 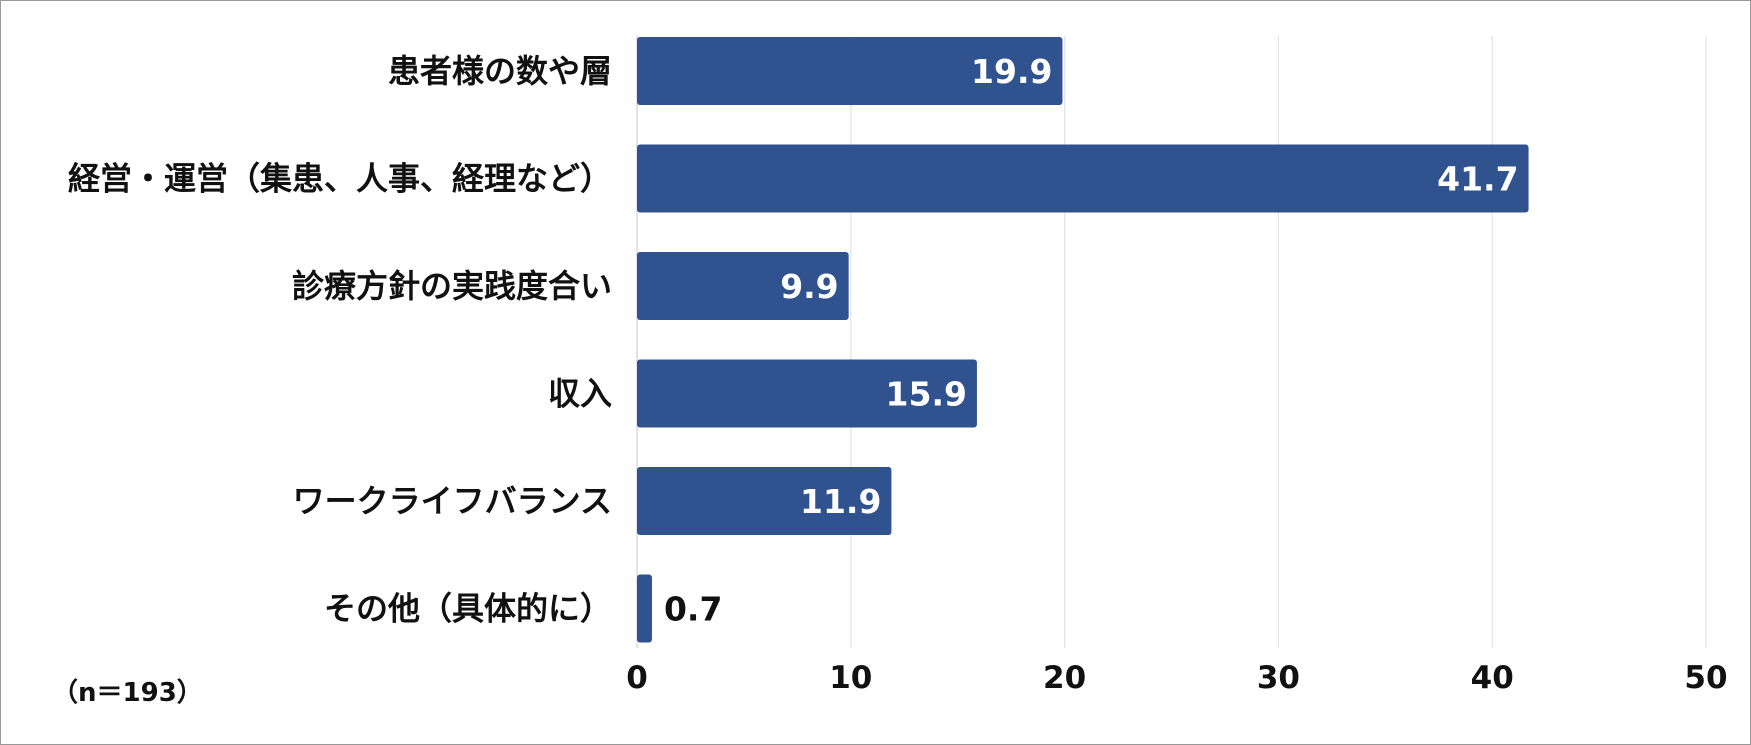 What do you see at coordinates (1176, 678) in the screenshot?
I see `x-tick-labels: 0 10 20 30 40 50` at bounding box center [1176, 678].